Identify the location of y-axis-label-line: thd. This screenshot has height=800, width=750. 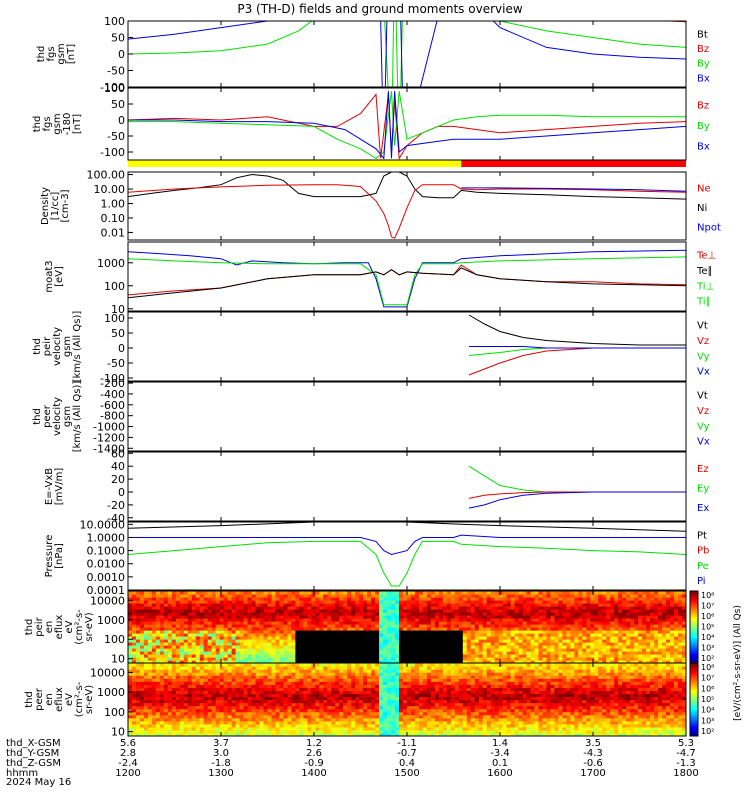
(37, 124).